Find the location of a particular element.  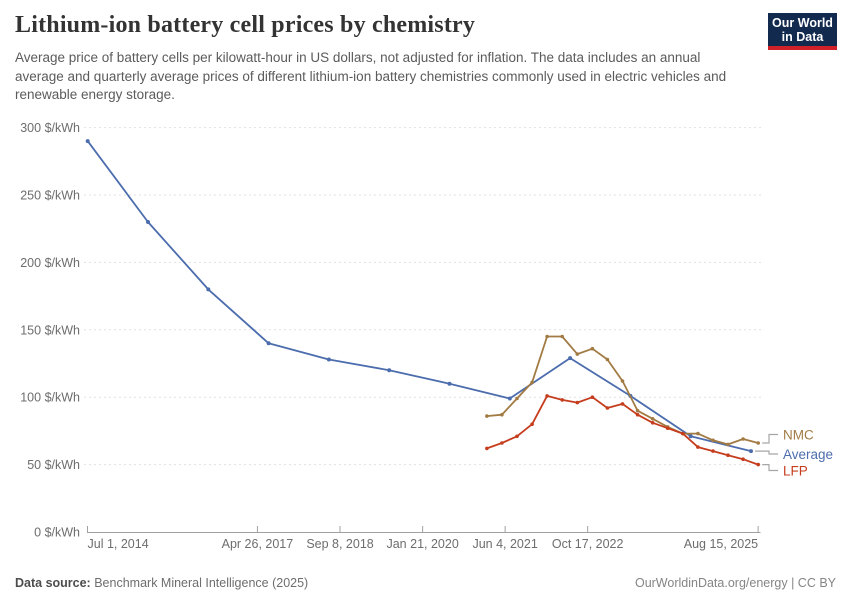

y-tick-label: 150 $/kWh is located at coordinates (50, 330).